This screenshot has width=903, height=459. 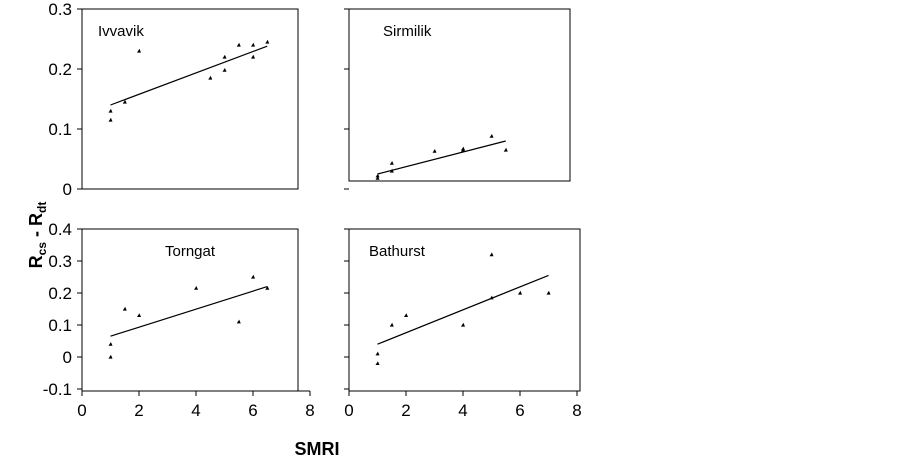 I want to click on y-axis-sub2: dt, so click(x=42, y=207).